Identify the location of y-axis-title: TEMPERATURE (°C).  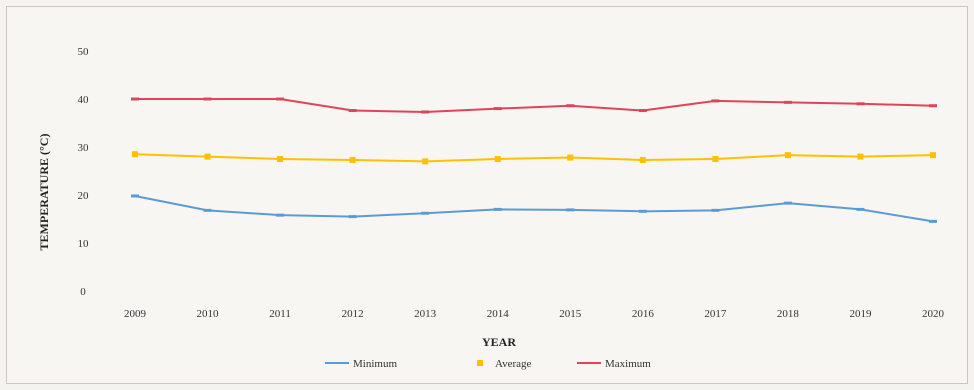
(44, 192).